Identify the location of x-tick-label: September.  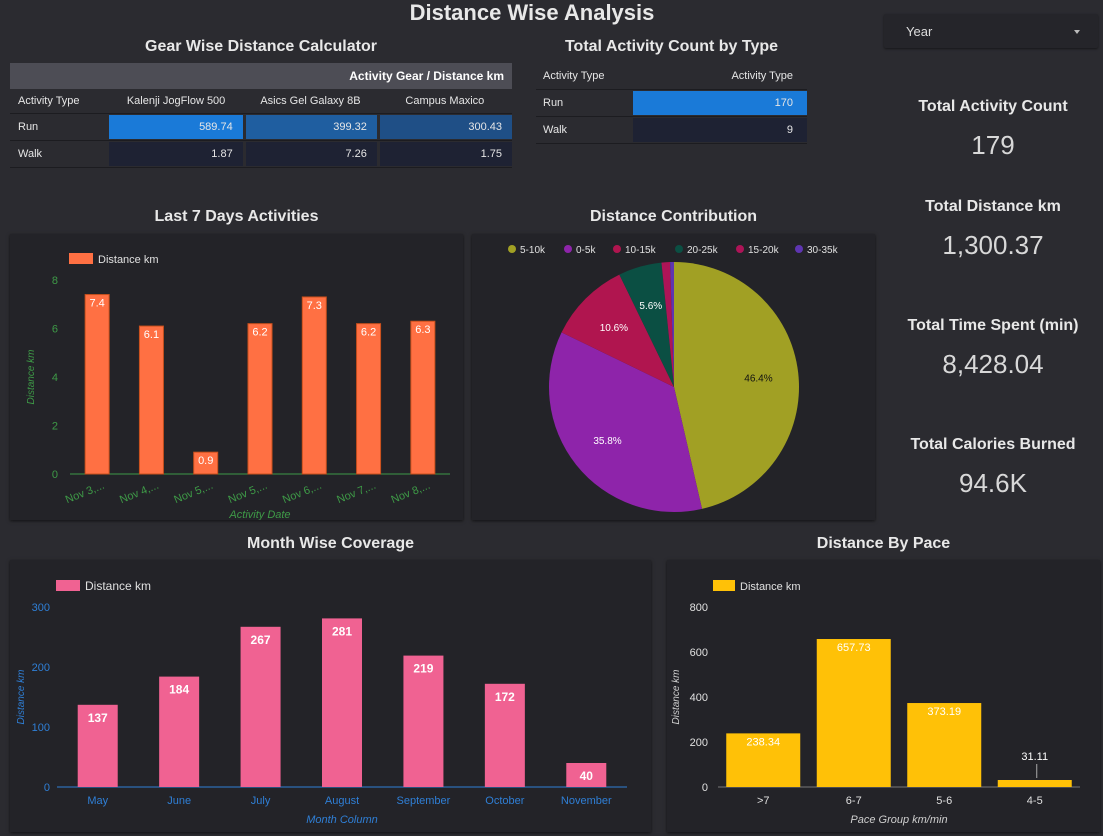
(424, 801).